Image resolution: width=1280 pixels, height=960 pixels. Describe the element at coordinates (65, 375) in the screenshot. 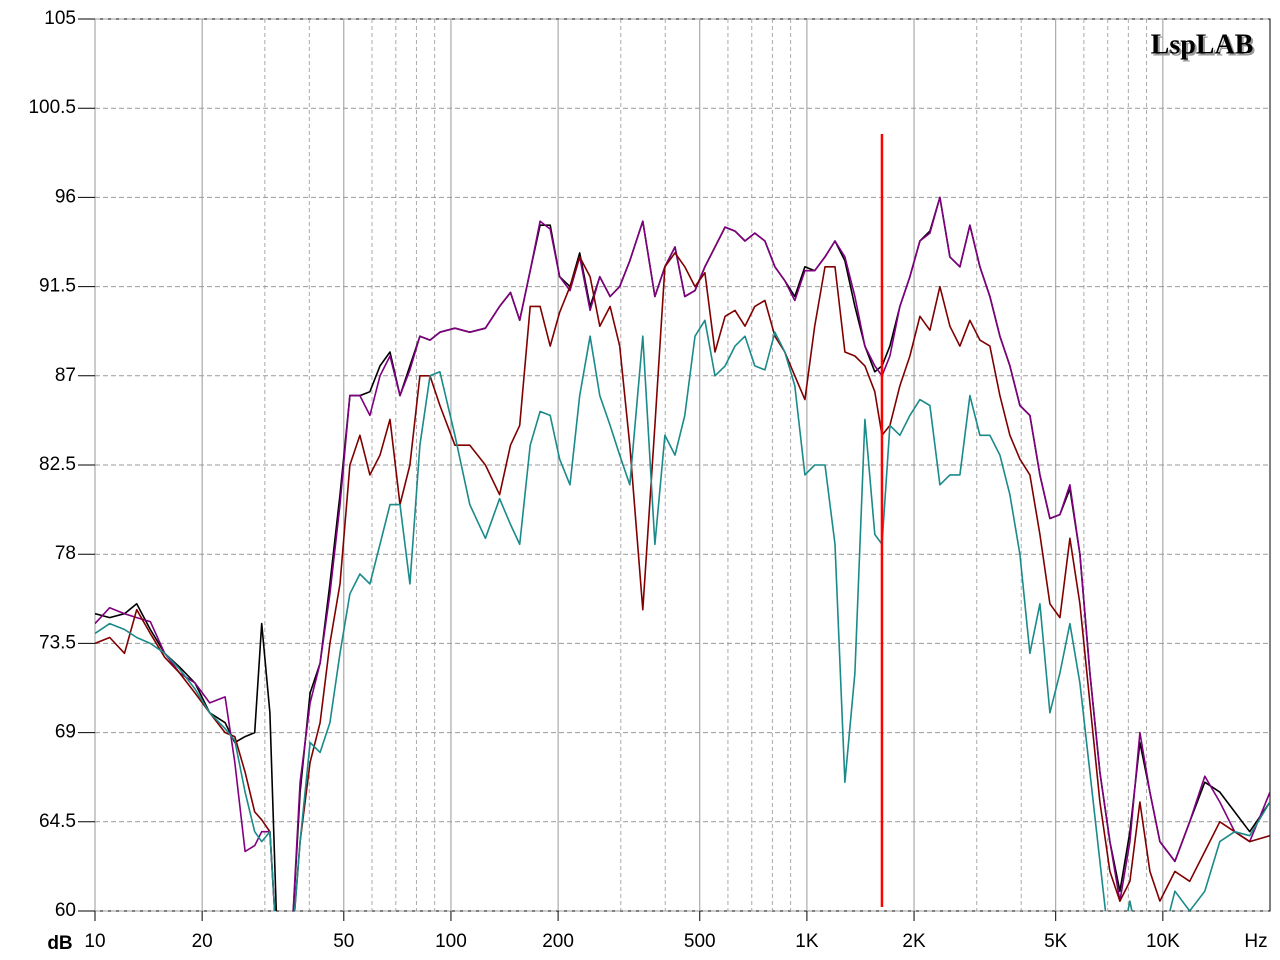

I see `y-tick-label: 87` at that location.